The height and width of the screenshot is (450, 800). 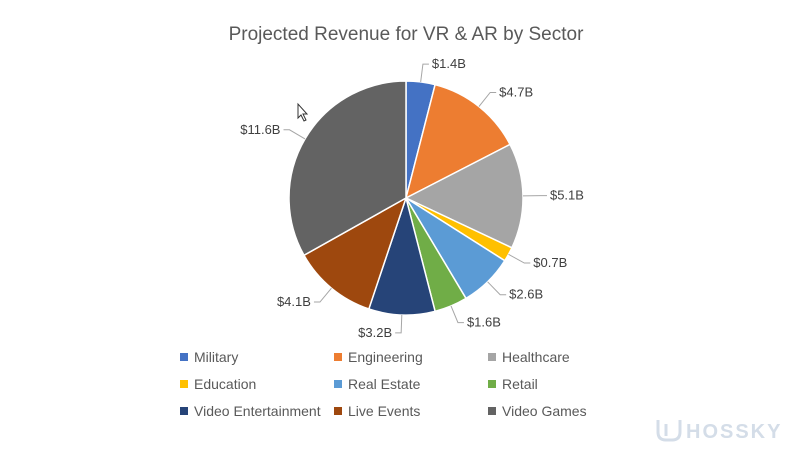 I want to click on legend-item: Military, so click(x=209, y=357).